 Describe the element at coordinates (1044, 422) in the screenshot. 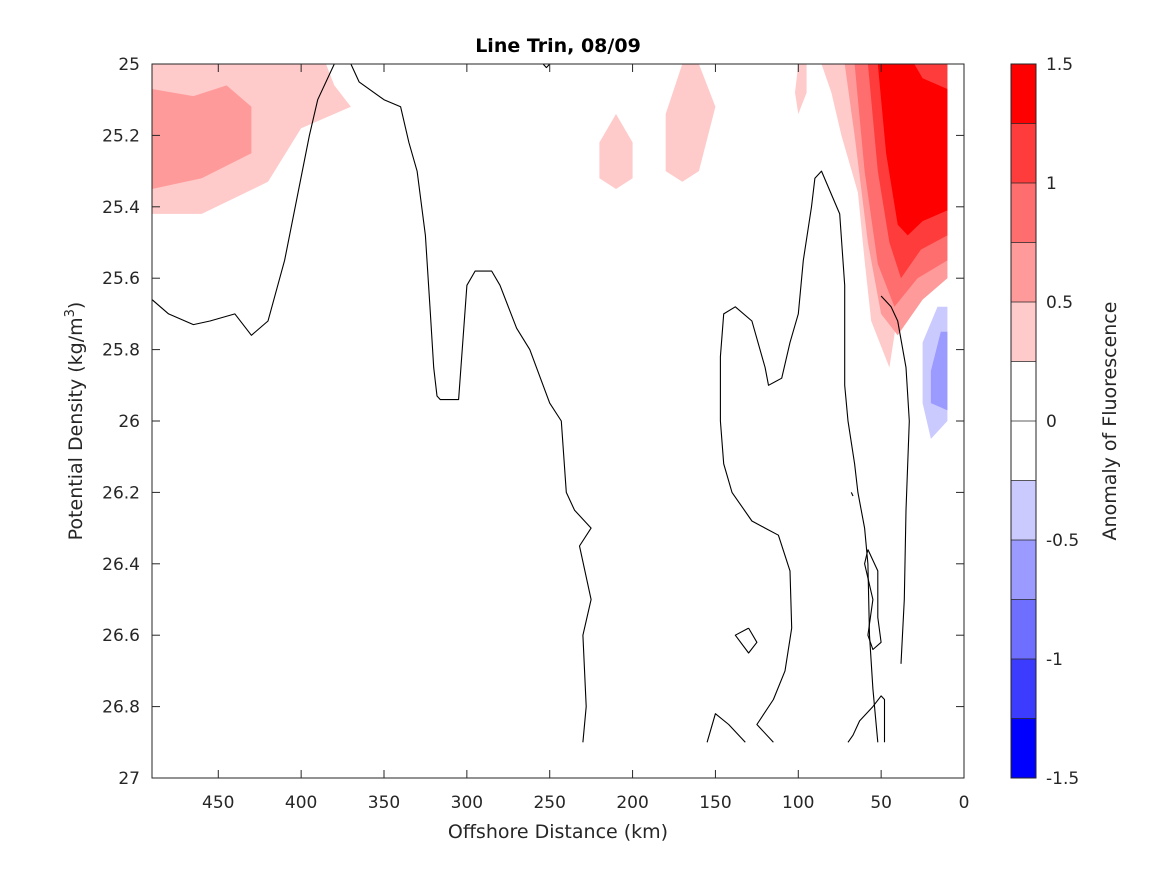

I see `colorbar: 1.5 1 0.5 0 -0.5 -1 -1.5` at that location.